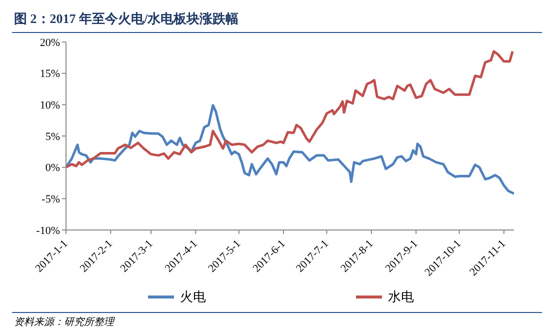  Describe the element at coordinates (401, 297) in the screenshot. I see `legend-label: 水电` at that location.